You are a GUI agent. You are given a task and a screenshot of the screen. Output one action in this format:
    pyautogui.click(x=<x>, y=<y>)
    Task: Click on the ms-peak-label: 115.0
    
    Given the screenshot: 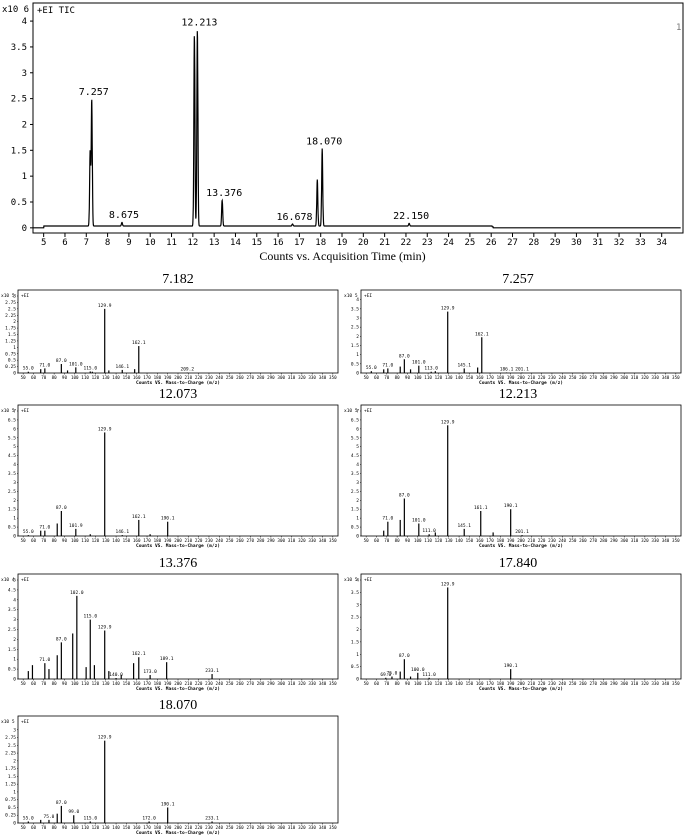 What is the action you would take?
    pyautogui.click(x=90, y=617)
    